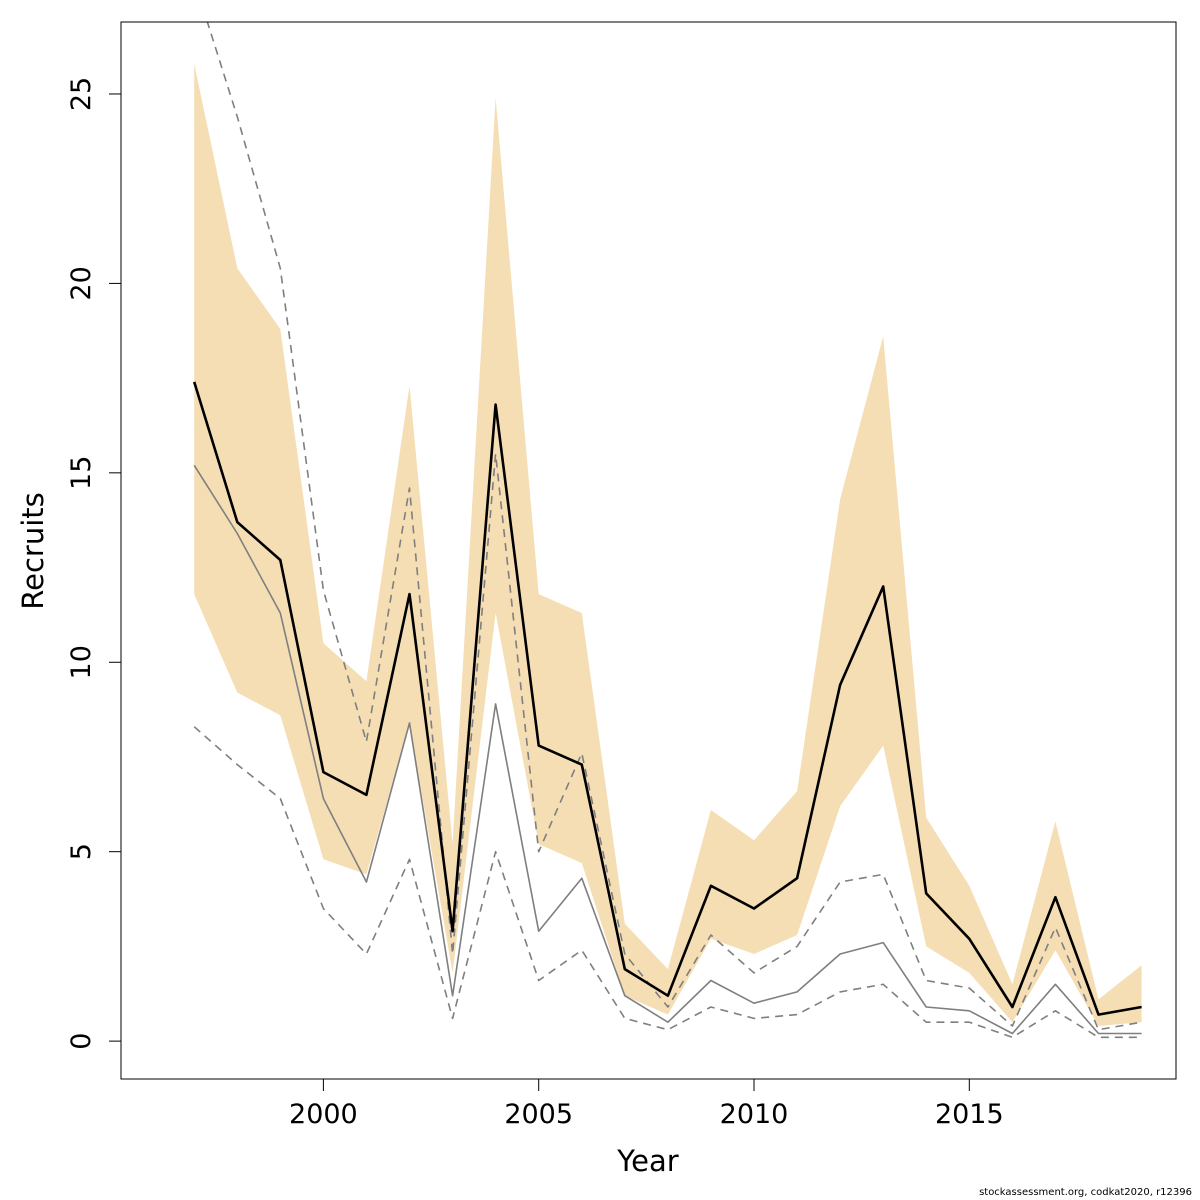 The height and width of the screenshot is (1200, 1200). Describe the element at coordinates (81, 94) in the screenshot. I see `y-tick-label: 25` at that location.